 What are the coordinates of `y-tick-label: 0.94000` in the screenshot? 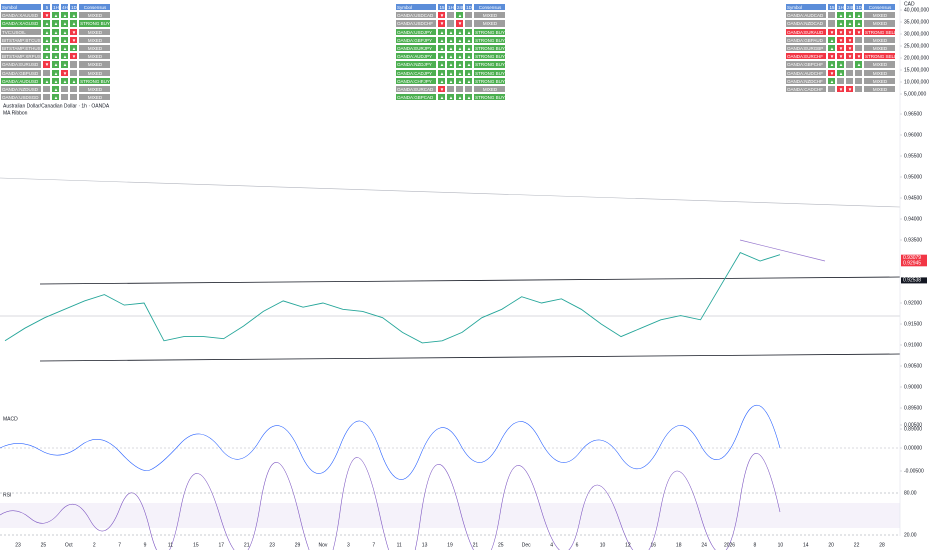 It's located at (913, 219).